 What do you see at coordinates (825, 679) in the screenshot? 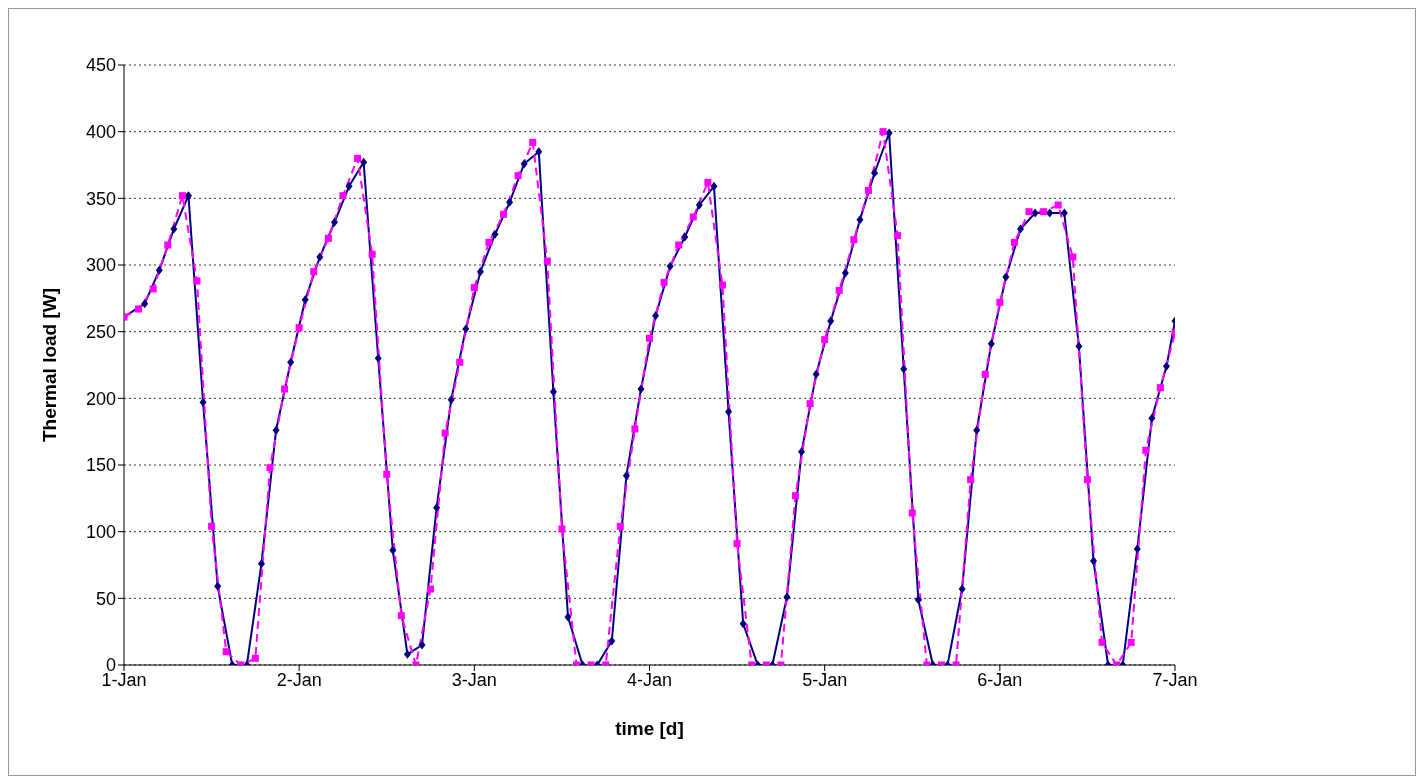
I see `x-tick-label: 5-Jan` at bounding box center [825, 679].